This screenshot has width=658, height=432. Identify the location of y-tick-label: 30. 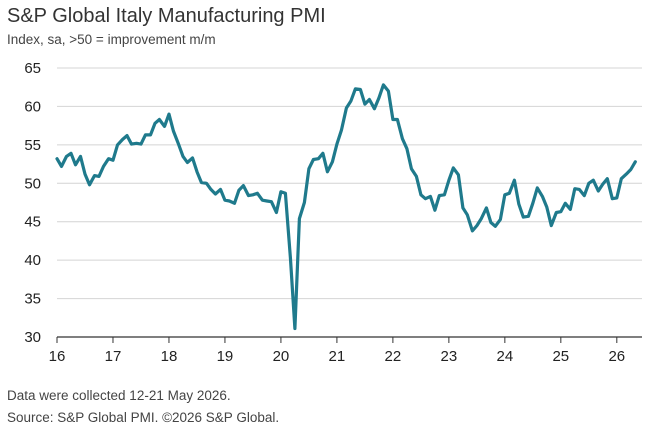
(32, 337).